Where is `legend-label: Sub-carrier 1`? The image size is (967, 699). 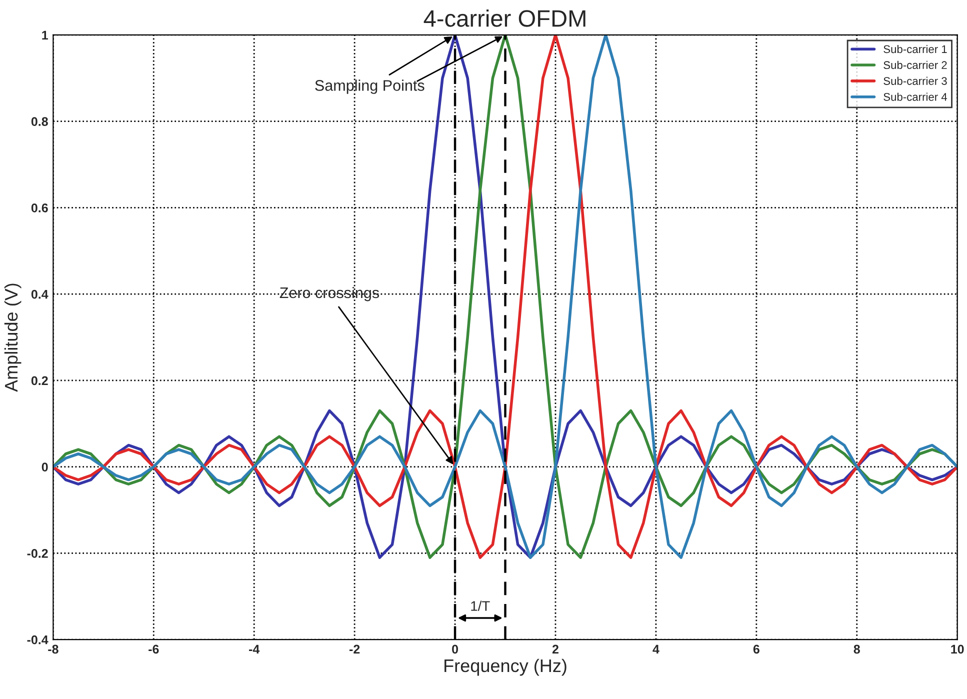
legend-label: Sub-carrier 1 is located at coordinates (915, 49).